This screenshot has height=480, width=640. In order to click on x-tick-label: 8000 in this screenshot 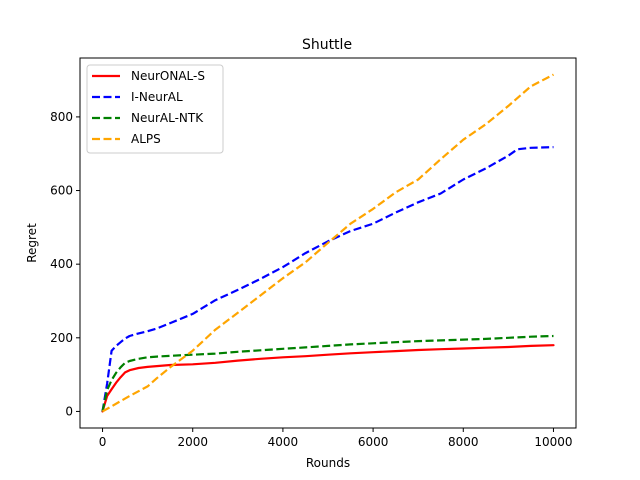, I will do `click(463, 442)`.